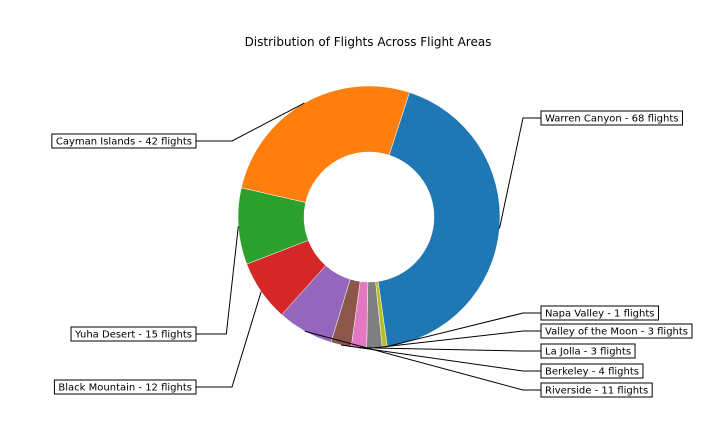 This screenshot has height=432, width=720. Describe the element at coordinates (439, 219) in the screenshot. I see `slice-warren-canyon` at that location.